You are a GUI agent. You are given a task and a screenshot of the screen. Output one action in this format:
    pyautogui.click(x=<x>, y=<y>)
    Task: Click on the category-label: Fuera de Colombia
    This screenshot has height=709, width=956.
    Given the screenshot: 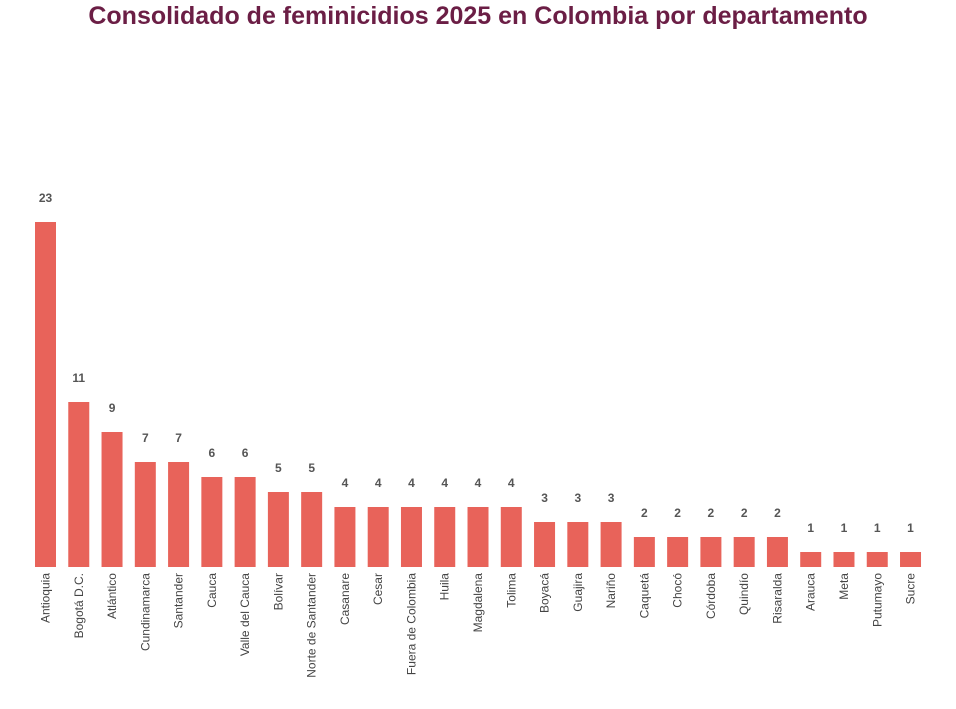 What is the action you would take?
    pyautogui.click(x=411, y=624)
    